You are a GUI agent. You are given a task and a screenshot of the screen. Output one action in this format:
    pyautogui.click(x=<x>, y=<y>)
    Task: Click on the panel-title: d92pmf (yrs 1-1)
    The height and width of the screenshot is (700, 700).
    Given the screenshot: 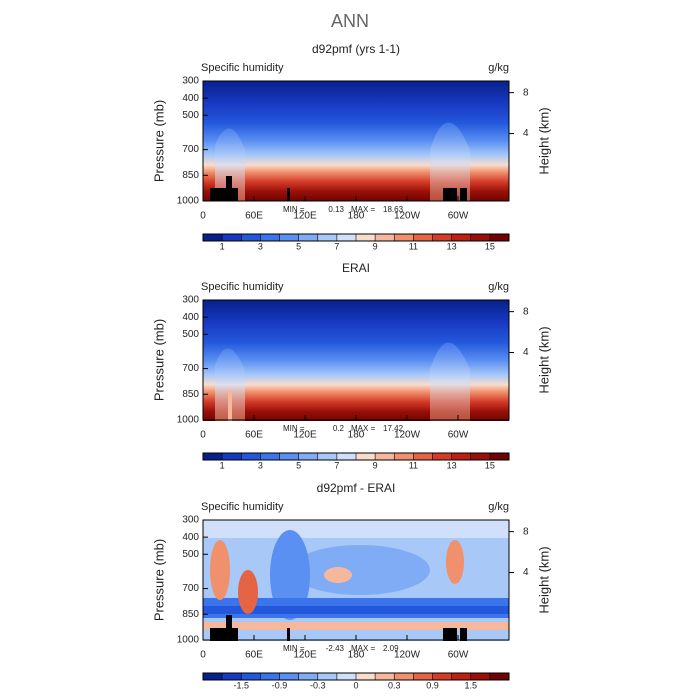 What is the action you would take?
    pyautogui.click(x=356, y=49)
    